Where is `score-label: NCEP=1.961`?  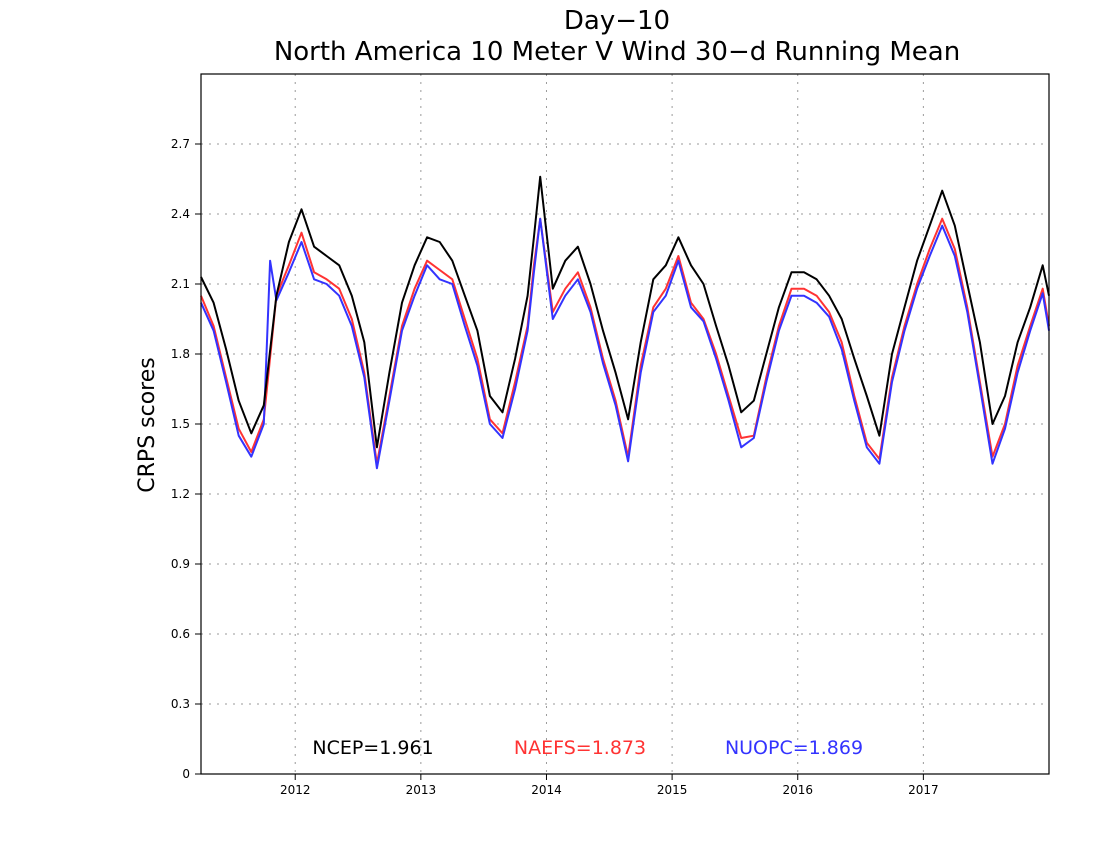
score-label: NCEP=1.961 is located at coordinates (372, 748).